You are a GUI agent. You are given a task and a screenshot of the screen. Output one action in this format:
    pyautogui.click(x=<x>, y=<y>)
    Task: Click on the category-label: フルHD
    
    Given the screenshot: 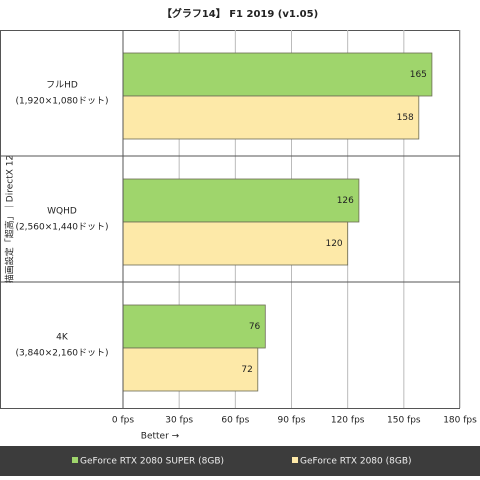 What is the action you would take?
    pyautogui.click(x=62, y=86)
    